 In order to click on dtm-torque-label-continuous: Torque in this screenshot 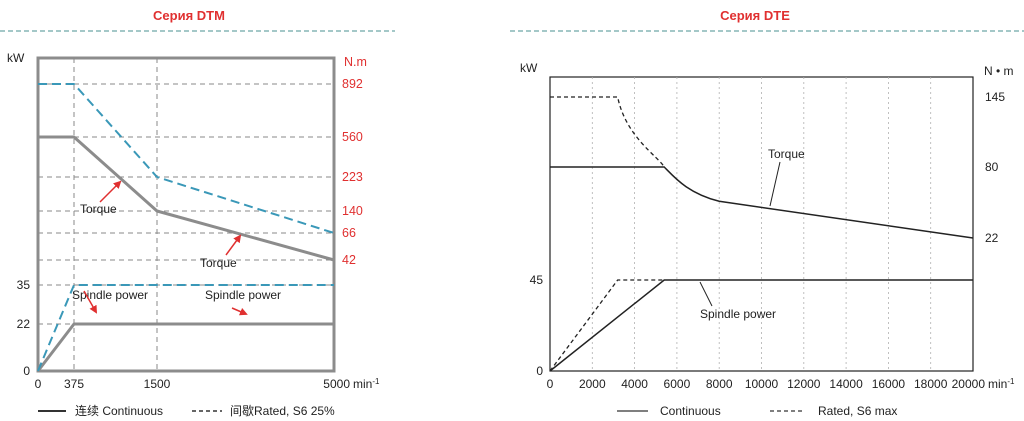, I will do `click(98, 209)`.